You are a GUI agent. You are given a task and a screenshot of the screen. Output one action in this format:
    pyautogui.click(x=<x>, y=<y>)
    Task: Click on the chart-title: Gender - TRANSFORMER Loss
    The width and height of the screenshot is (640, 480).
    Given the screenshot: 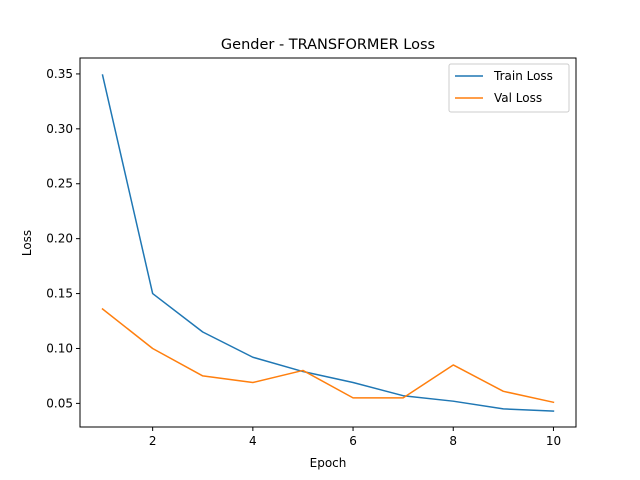 What is the action you would take?
    pyautogui.click(x=328, y=45)
    